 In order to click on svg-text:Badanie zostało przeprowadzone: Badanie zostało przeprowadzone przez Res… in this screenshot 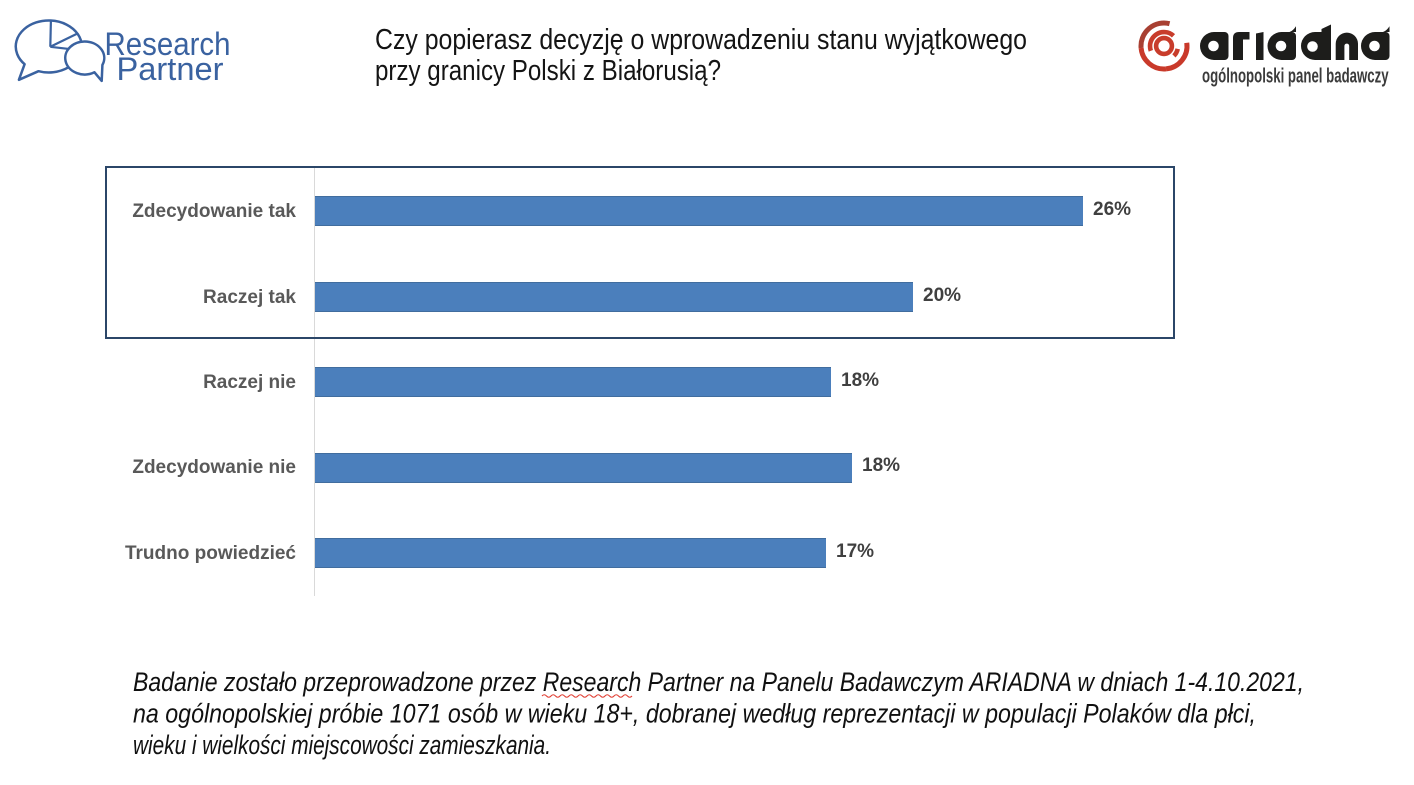, I will do `click(718, 682)`.